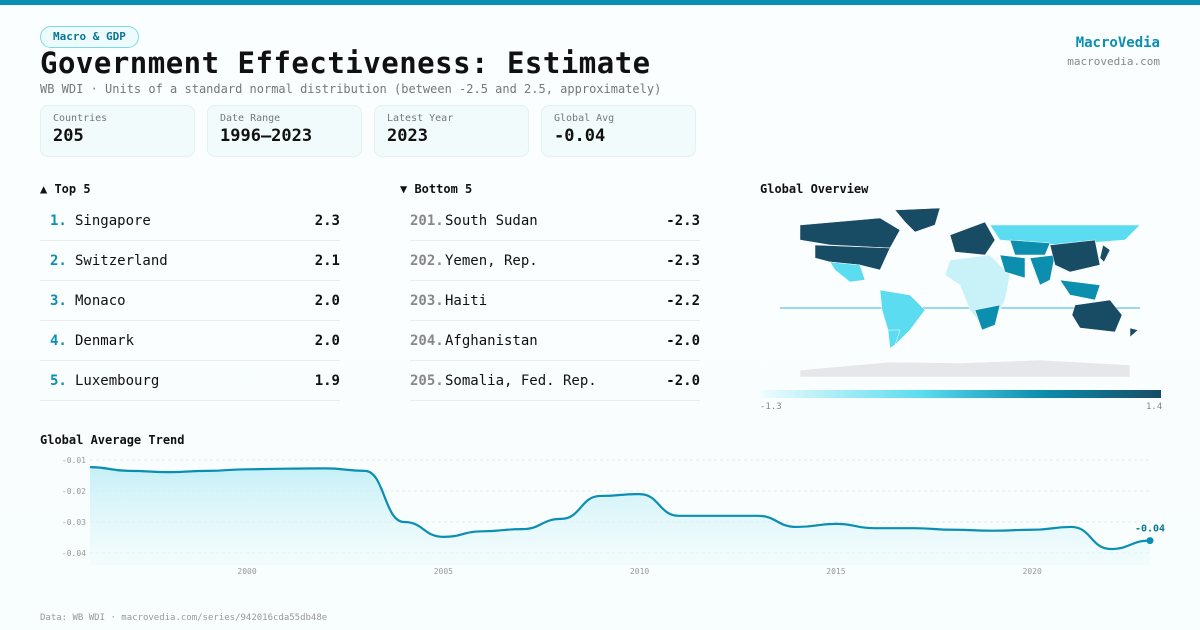 This screenshot has height=630, width=1200. I want to click on country-name: Yemen, Rep., so click(491, 260).